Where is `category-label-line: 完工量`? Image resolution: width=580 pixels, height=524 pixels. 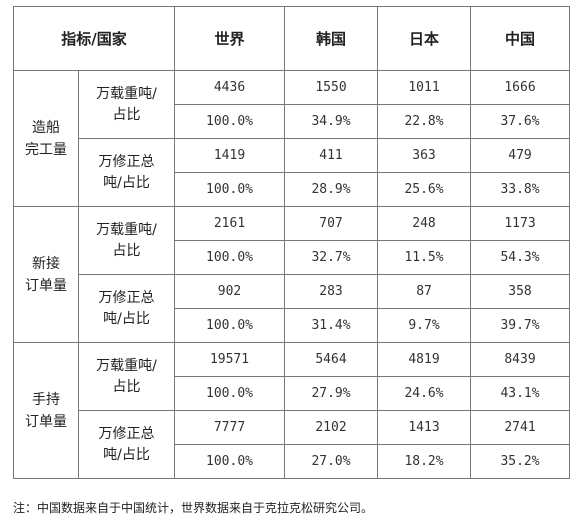
category-label-line: 完工量 is located at coordinates (46, 149).